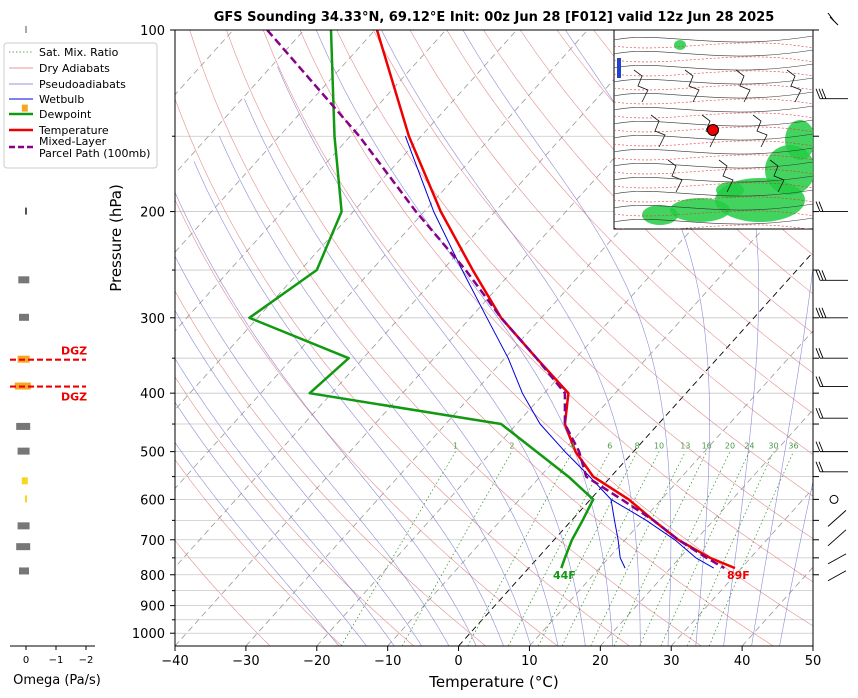 Image resolution: width=858 pixels, height=698 pixels. Describe the element at coordinates (152, 394) in the screenshot. I see `y-tick-label: 400` at that location.